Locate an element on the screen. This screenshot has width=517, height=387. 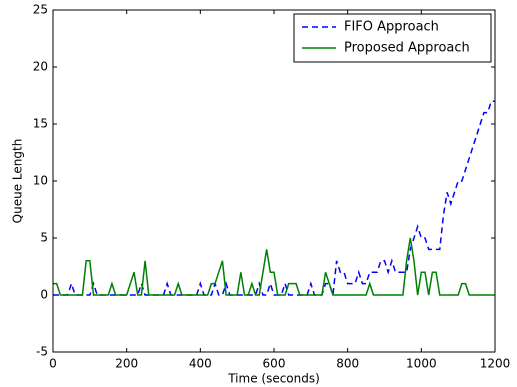
y-tick-label: 5 is located at coordinates (44, 238).